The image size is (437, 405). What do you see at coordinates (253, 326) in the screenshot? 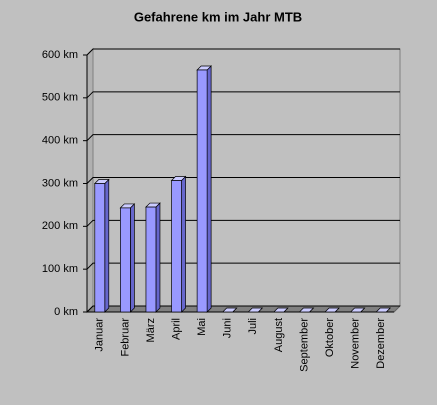
I see `x-tick-label: Juli` at bounding box center [253, 326].